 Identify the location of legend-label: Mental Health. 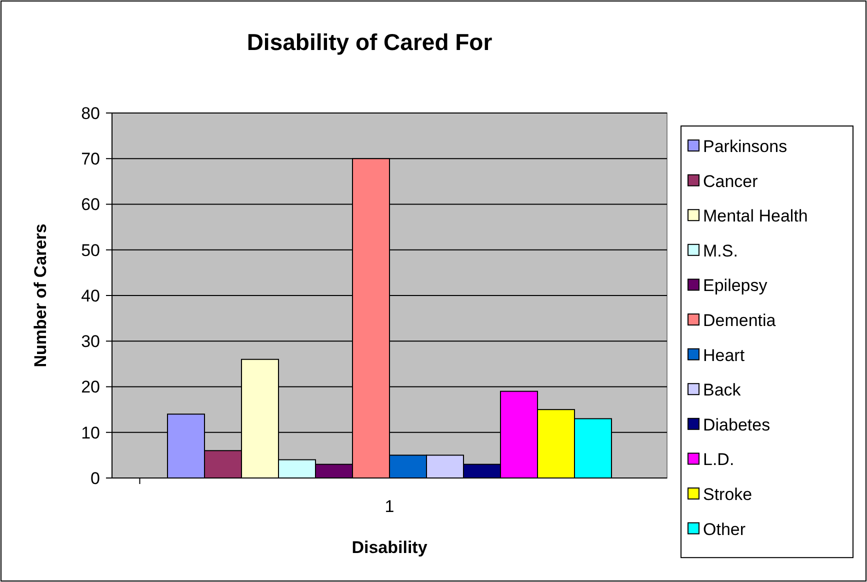
(755, 216).